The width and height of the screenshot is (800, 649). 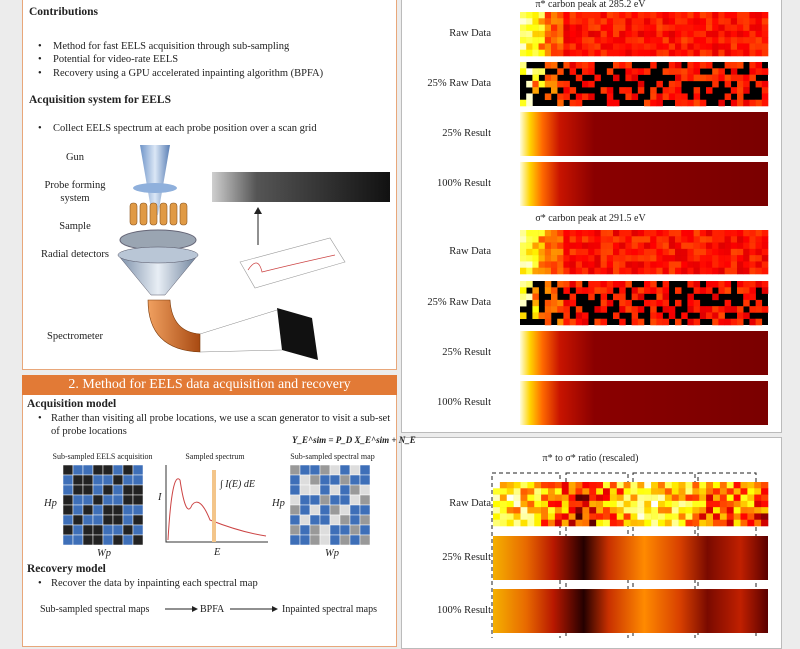 What do you see at coordinates (459, 83) in the screenshot?
I see `row-label: 25% Raw Data` at bounding box center [459, 83].